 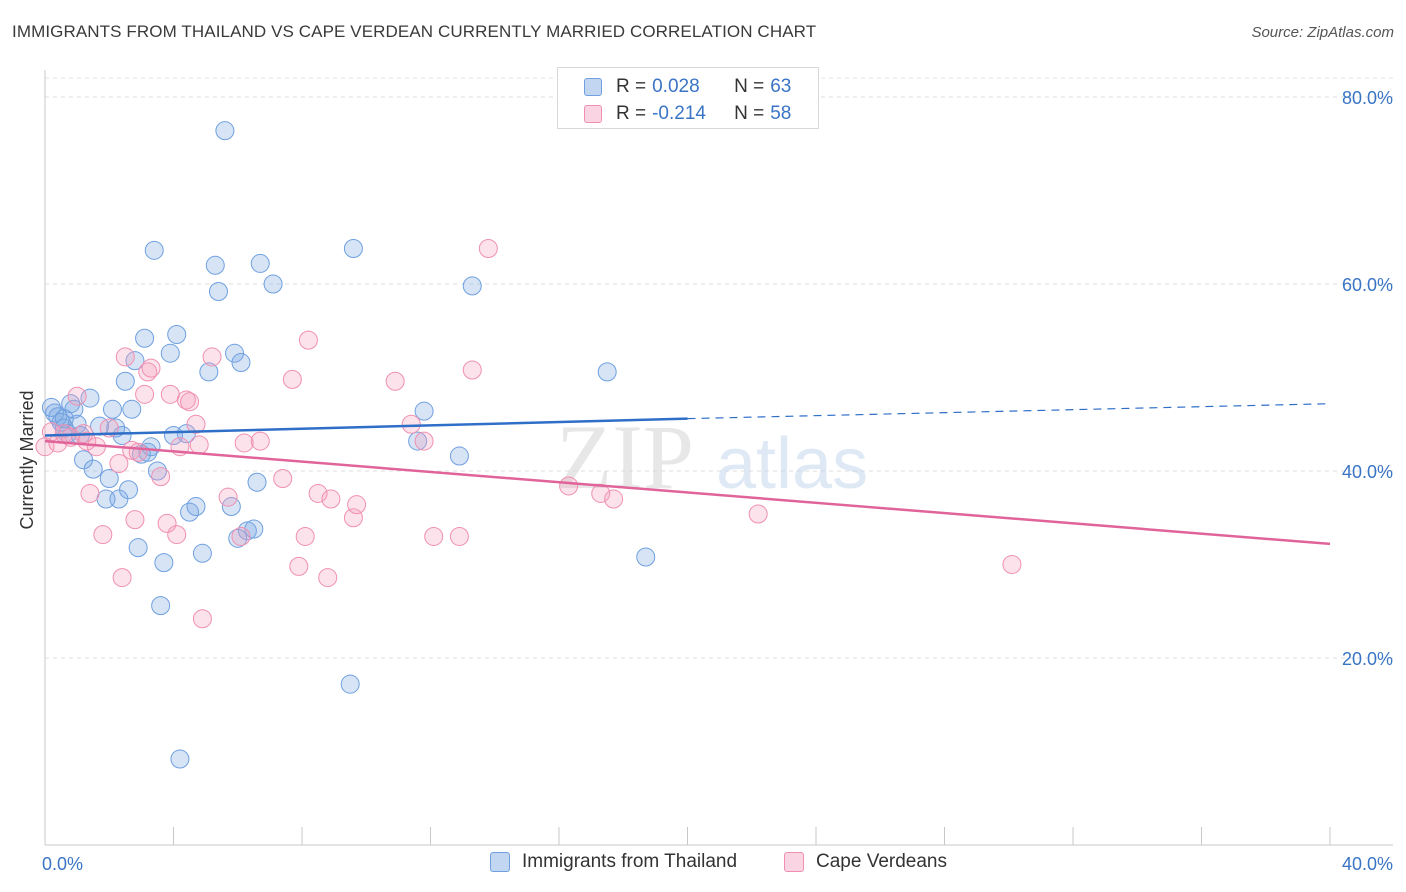 What do you see at coordinates (631, 86) in the screenshot?
I see `r-label: R =` at bounding box center [631, 86].